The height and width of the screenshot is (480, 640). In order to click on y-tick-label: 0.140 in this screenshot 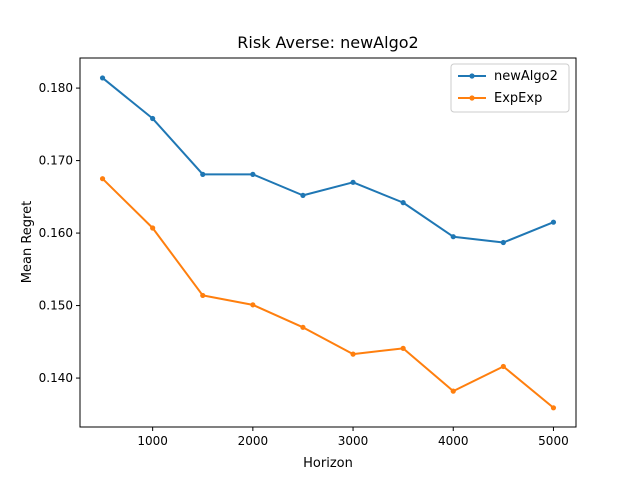, I will do `click(56, 378)`.